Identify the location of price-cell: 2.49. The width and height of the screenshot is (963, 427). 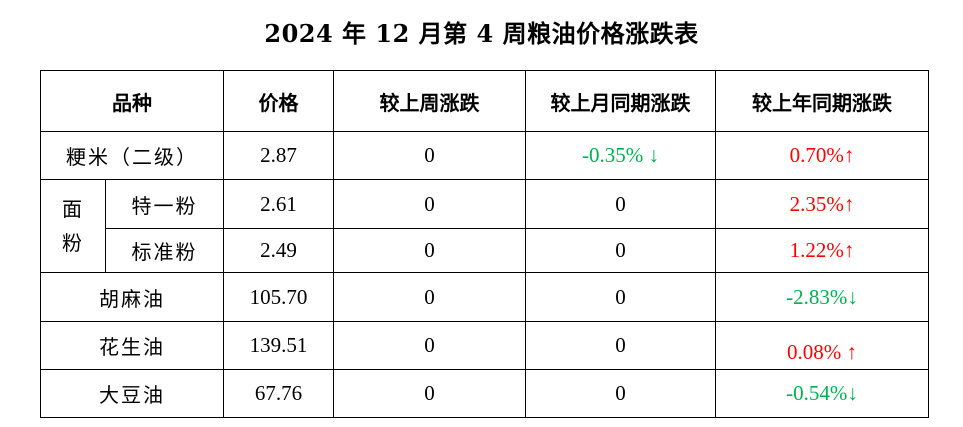
(278, 250).